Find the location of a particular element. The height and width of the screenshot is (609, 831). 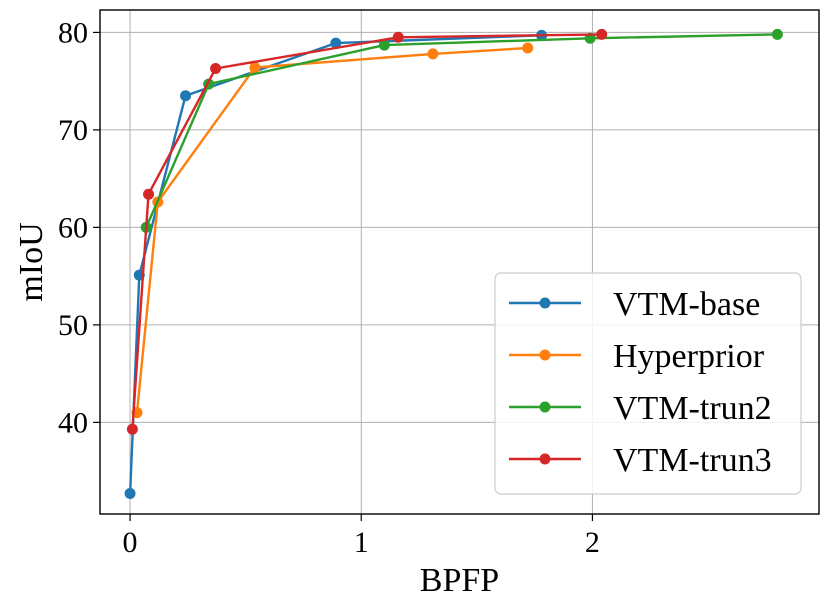

legend-marker-vtm-trun3 is located at coordinates (545, 459).